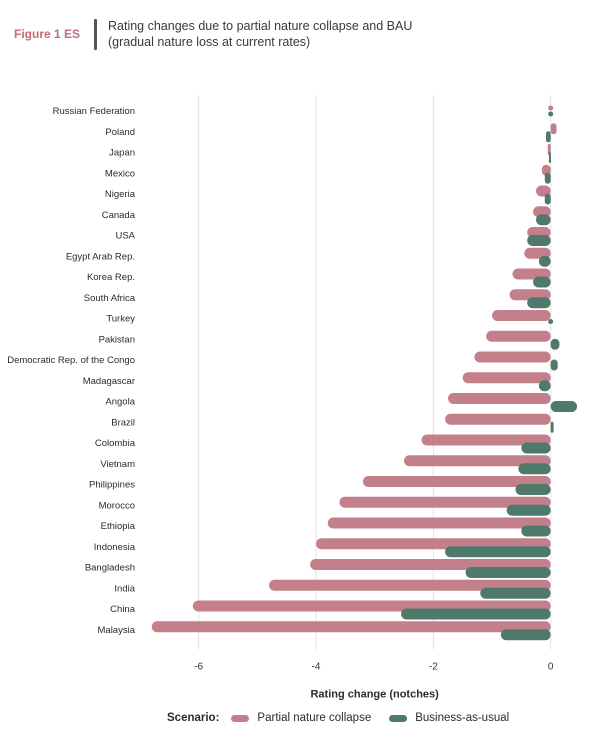 The width and height of the screenshot is (595, 742). What do you see at coordinates (110, 298) in the screenshot?
I see `category-label: South Africa` at bounding box center [110, 298].